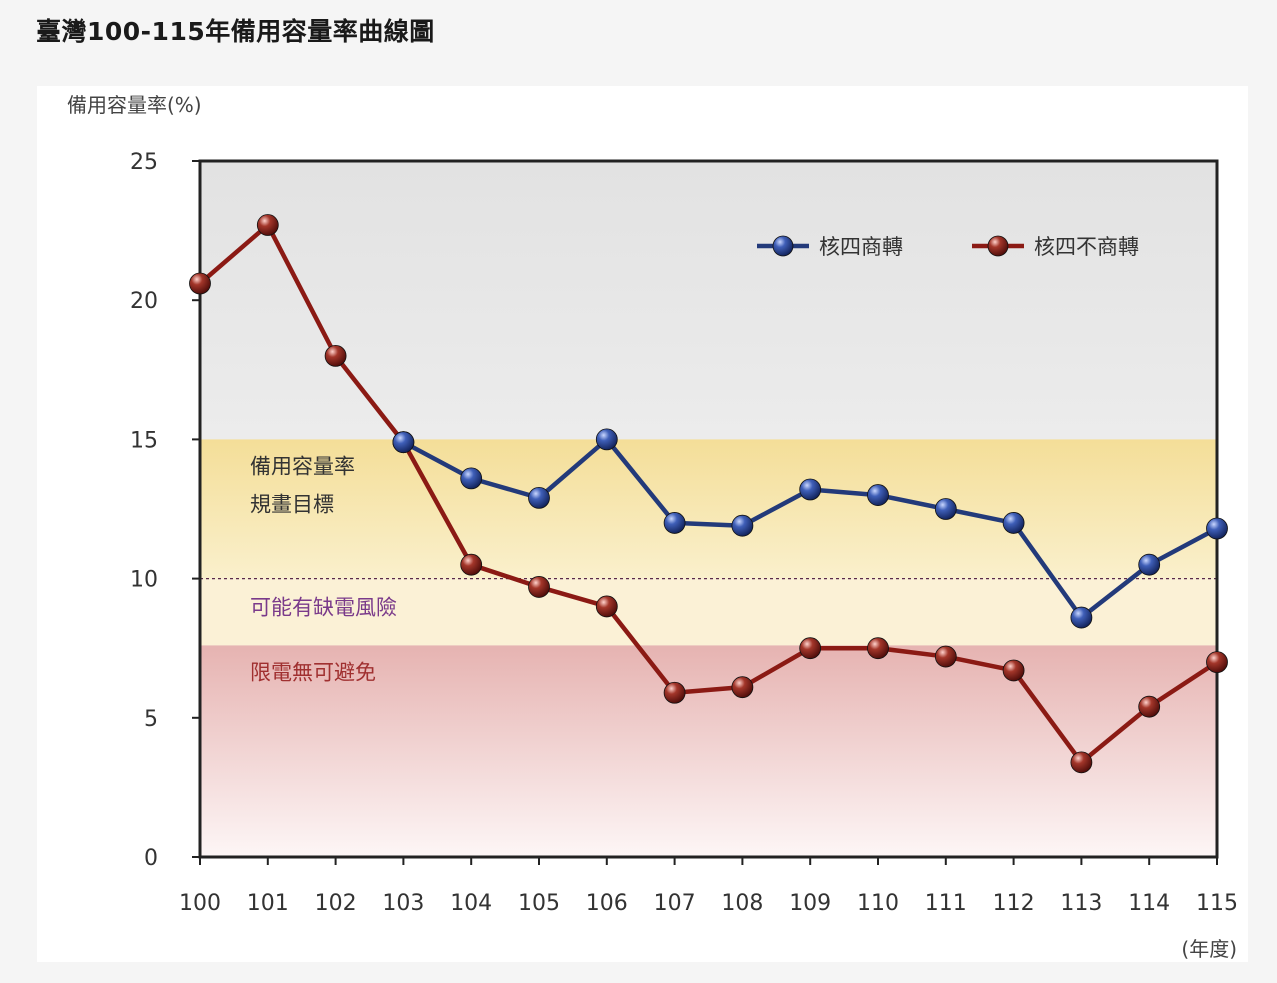  Describe the element at coordinates (1209, 949) in the screenshot. I see `x-axis-label: (年度)` at that location.